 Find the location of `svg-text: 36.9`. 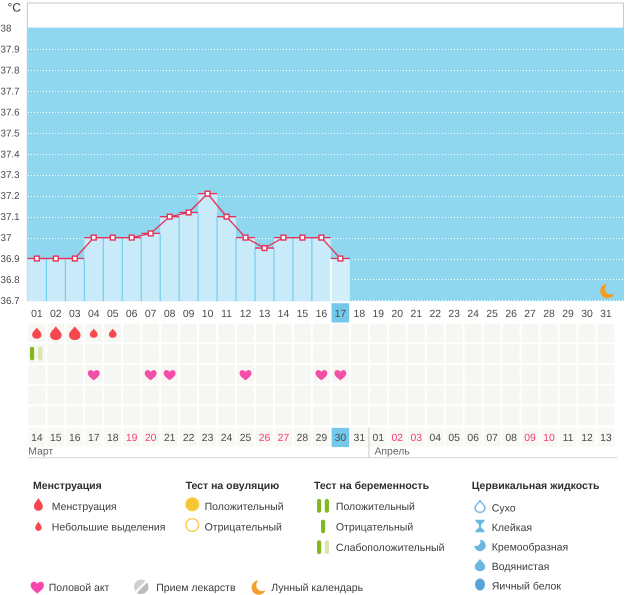

svg-text: 36.9 is located at coordinates (10, 259).